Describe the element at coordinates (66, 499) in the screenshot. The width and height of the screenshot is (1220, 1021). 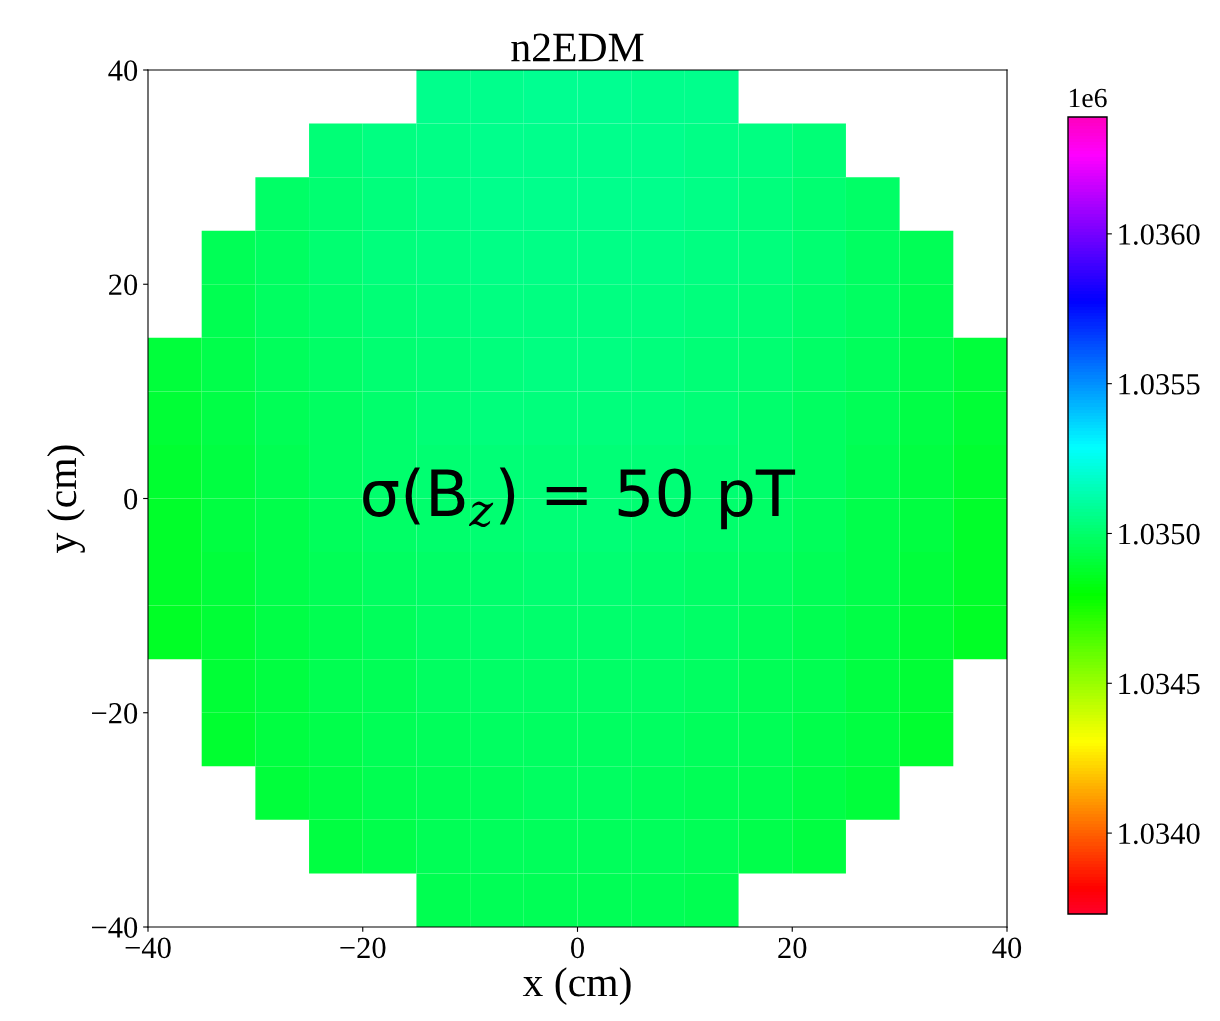
I see `y-axis-title: y (cm)` at that location.